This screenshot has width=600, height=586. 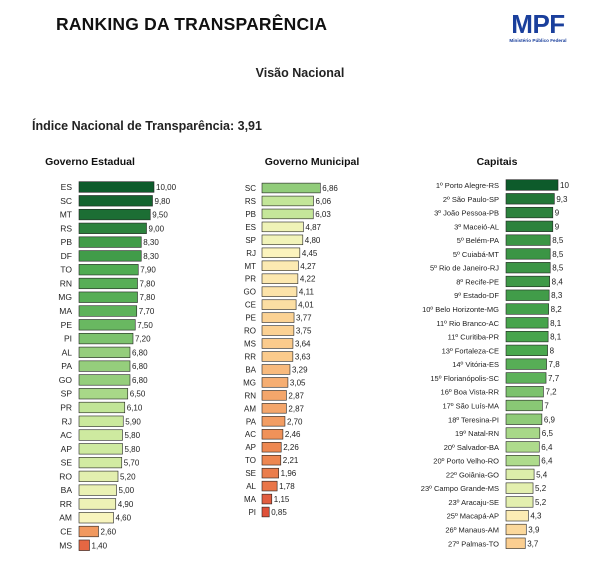 What do you see at coordinates (140, 366) in the screenshot?
I see `value-label: 6,80` at bounding box center [140, 366].